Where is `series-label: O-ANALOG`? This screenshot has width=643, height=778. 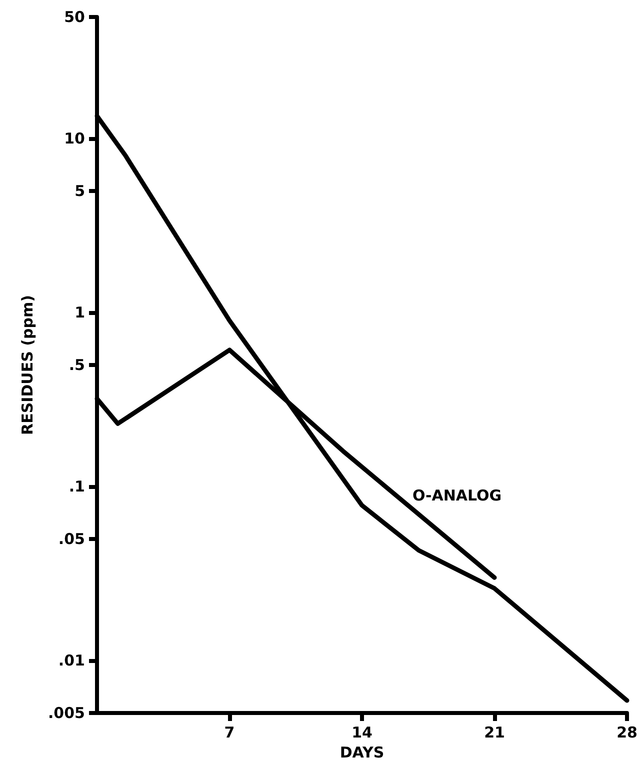 series-label: O-ANALOG is located at coordinates (457, 495).